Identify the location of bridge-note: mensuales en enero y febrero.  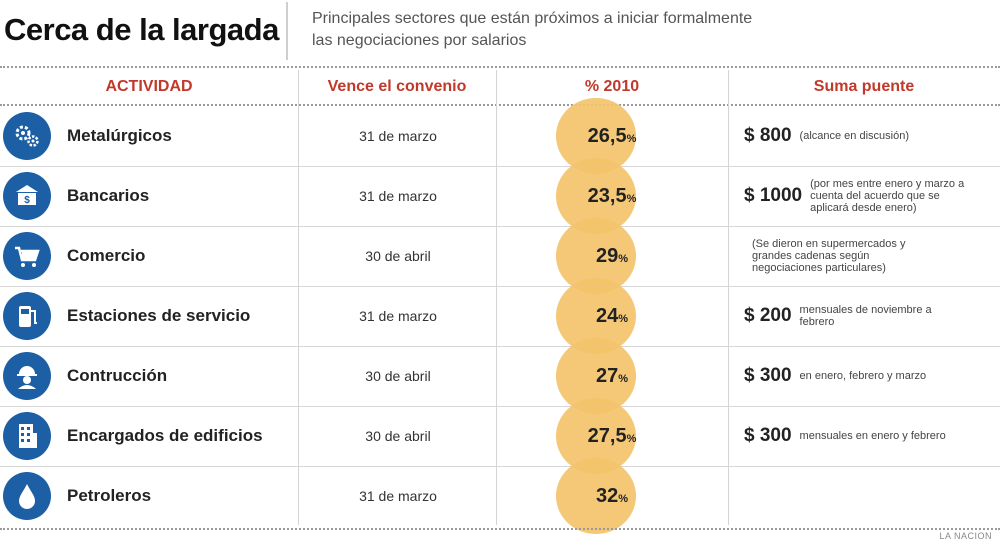
(872, 436).